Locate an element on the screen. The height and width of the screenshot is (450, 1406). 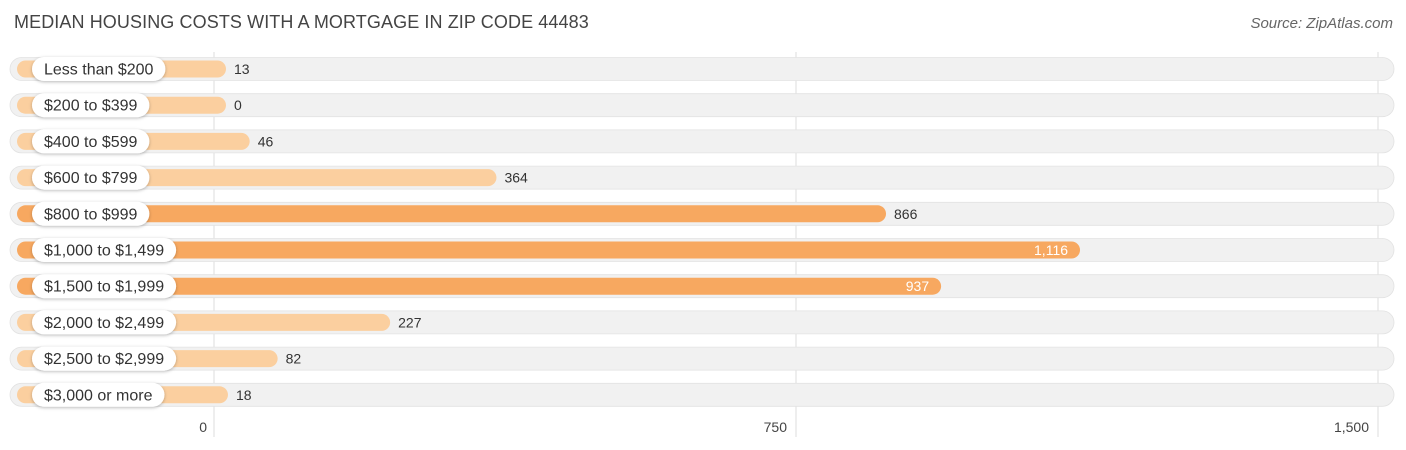
value-label: 364 is located at coordinates (516, 178).